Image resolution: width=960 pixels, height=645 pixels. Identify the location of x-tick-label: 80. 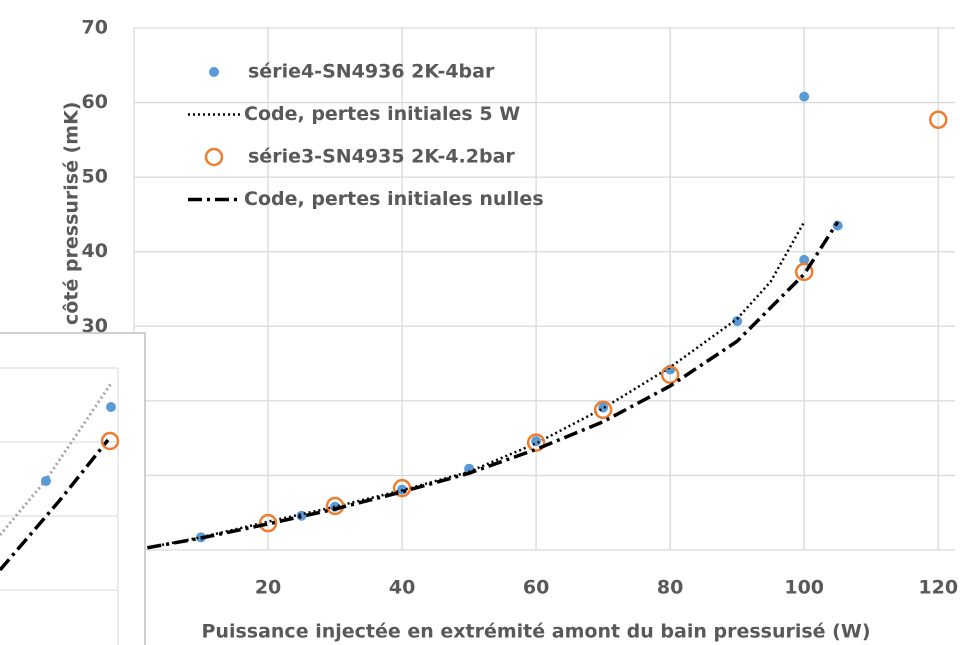
(670, 588).